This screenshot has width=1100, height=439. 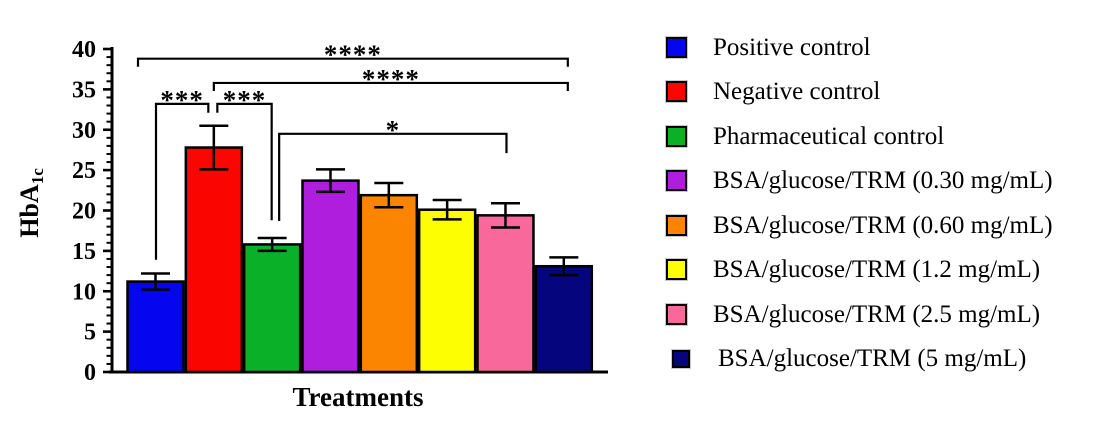 I want to click on bar-negative-control, so click(x=214, y=260).